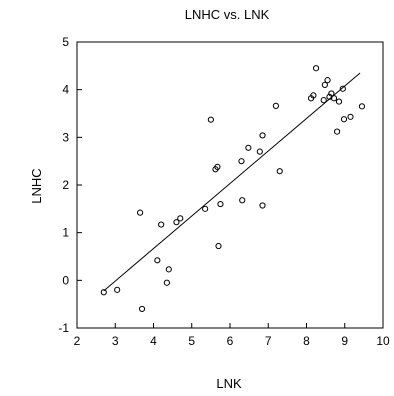 The height and width of the screenshot is (396, 394). What do you see at coordinates (306, 341) in the screenshot?
I see `x-tick-label: 8` at bounding box center [306, 341].